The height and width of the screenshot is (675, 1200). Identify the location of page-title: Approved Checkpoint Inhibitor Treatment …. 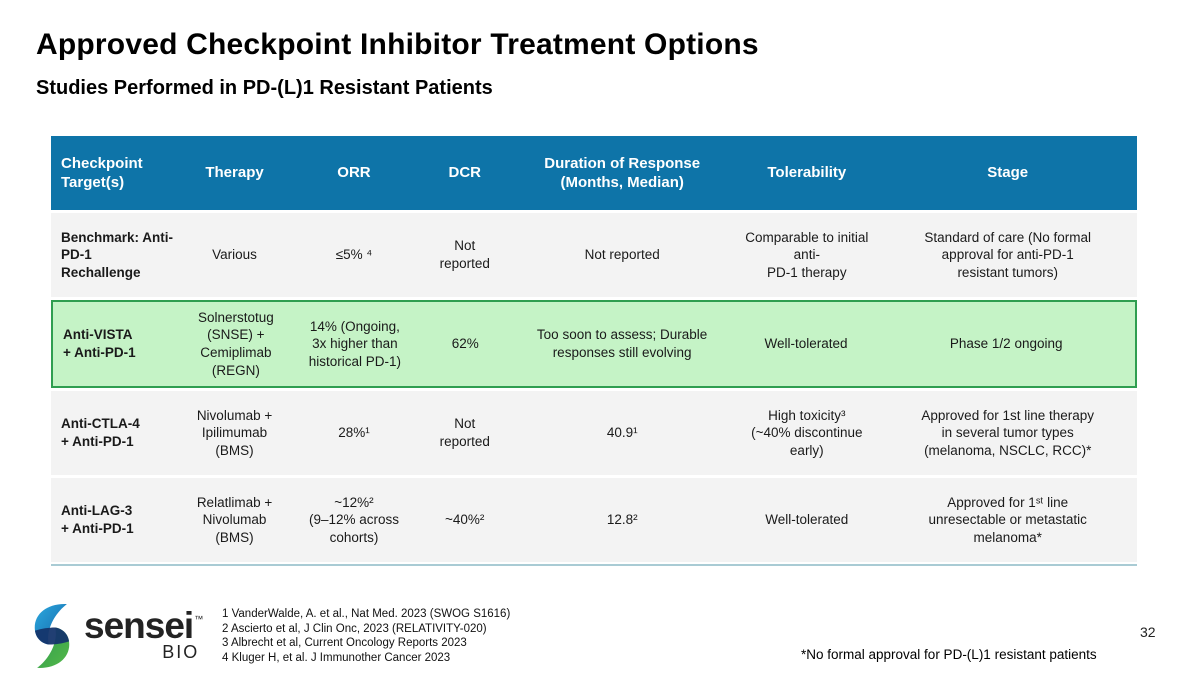
(397, 44).